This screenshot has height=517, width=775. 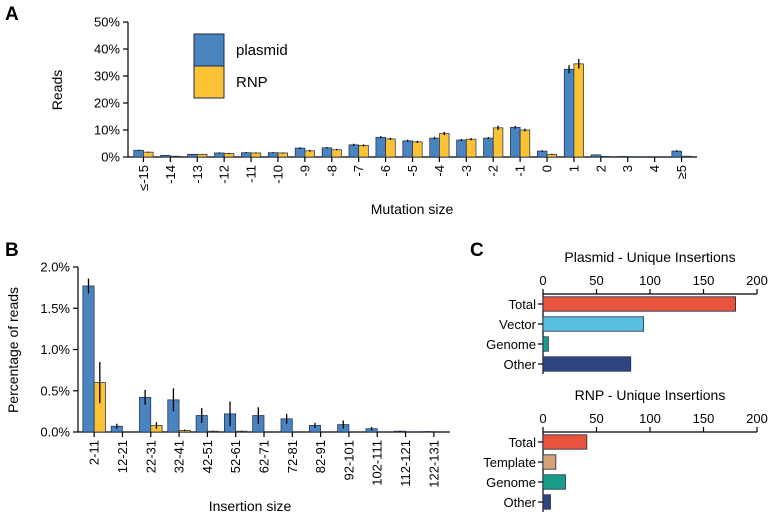 What do you see at coordinates (235, 456) in the screenshot?
I see `x-tick-label: 52-61` at bounding box center [235, 456].